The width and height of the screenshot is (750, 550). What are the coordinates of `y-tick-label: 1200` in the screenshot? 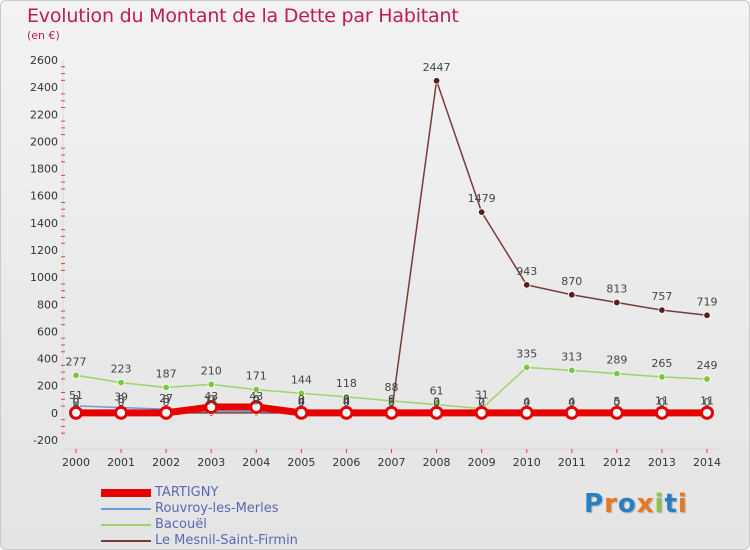 It's located at (44, 250).